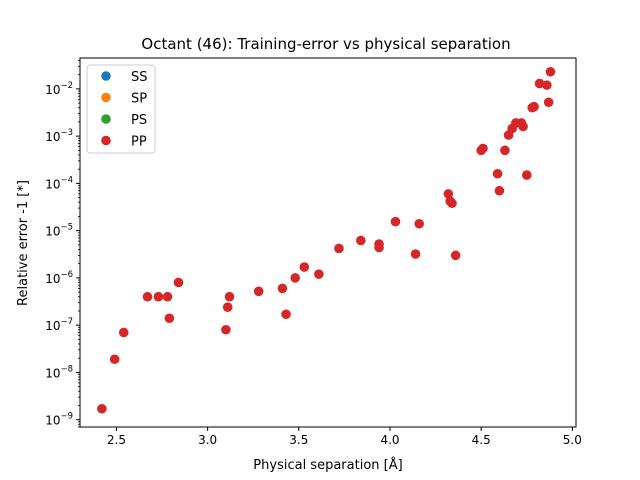 The image size is (640, 480). Describe the element at coordinates (139, 77) in the screenshot. I see `legend-label: SS` at that location.